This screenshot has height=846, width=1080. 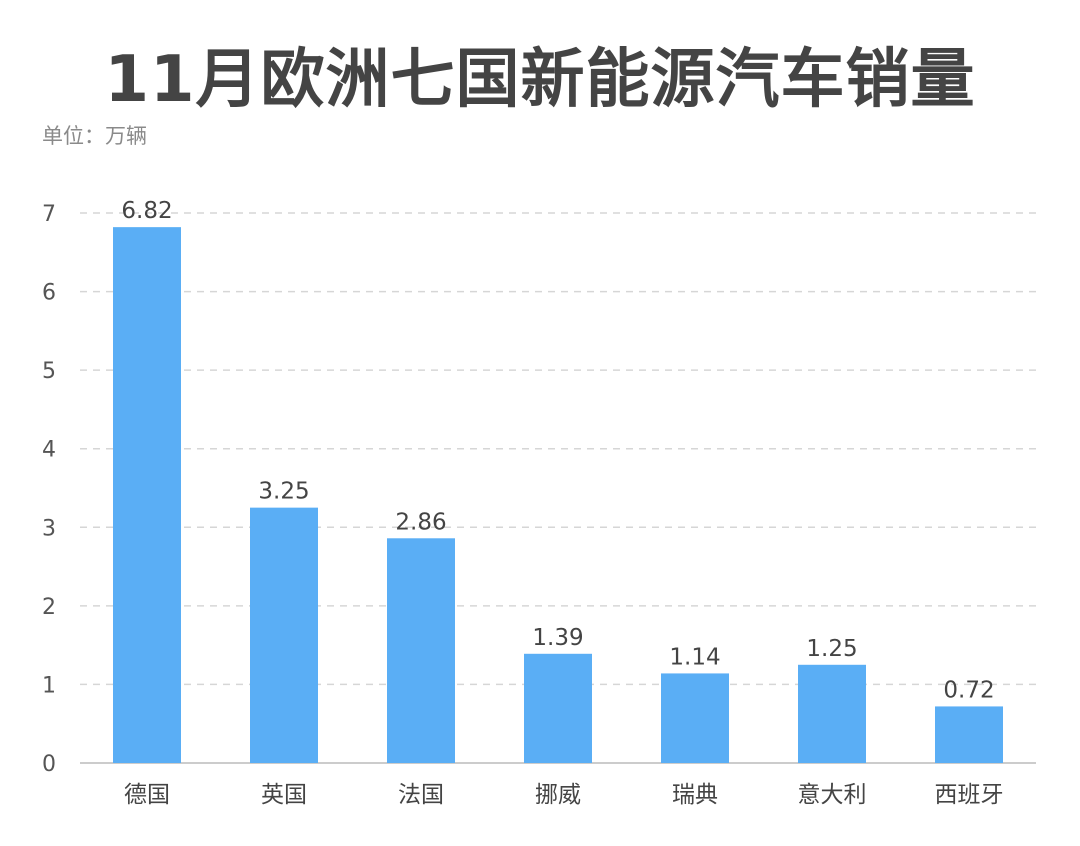 What do you see at coordinates (49, 371) in the screenshot?
I see `y-tick-label: 5` at bounding box center [49, 371].